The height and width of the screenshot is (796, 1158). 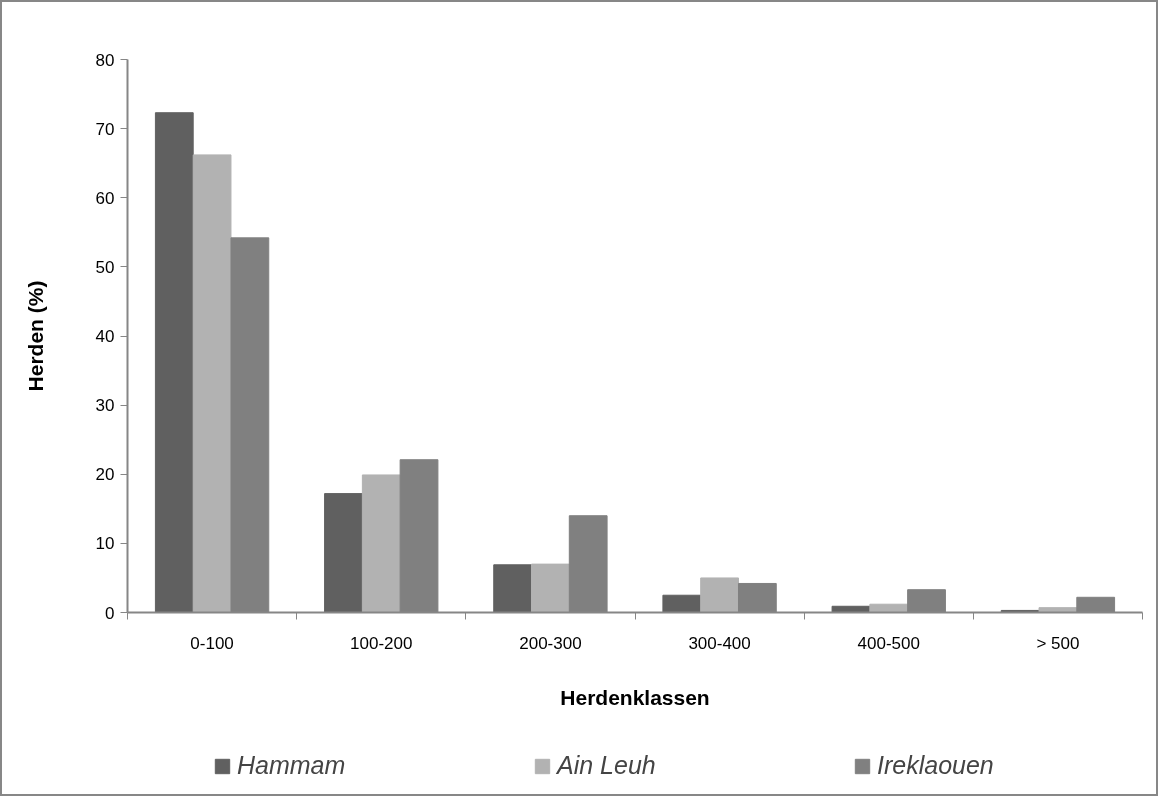 I want to click on x-tick-label: > 500, so click(x=1058, y=643).